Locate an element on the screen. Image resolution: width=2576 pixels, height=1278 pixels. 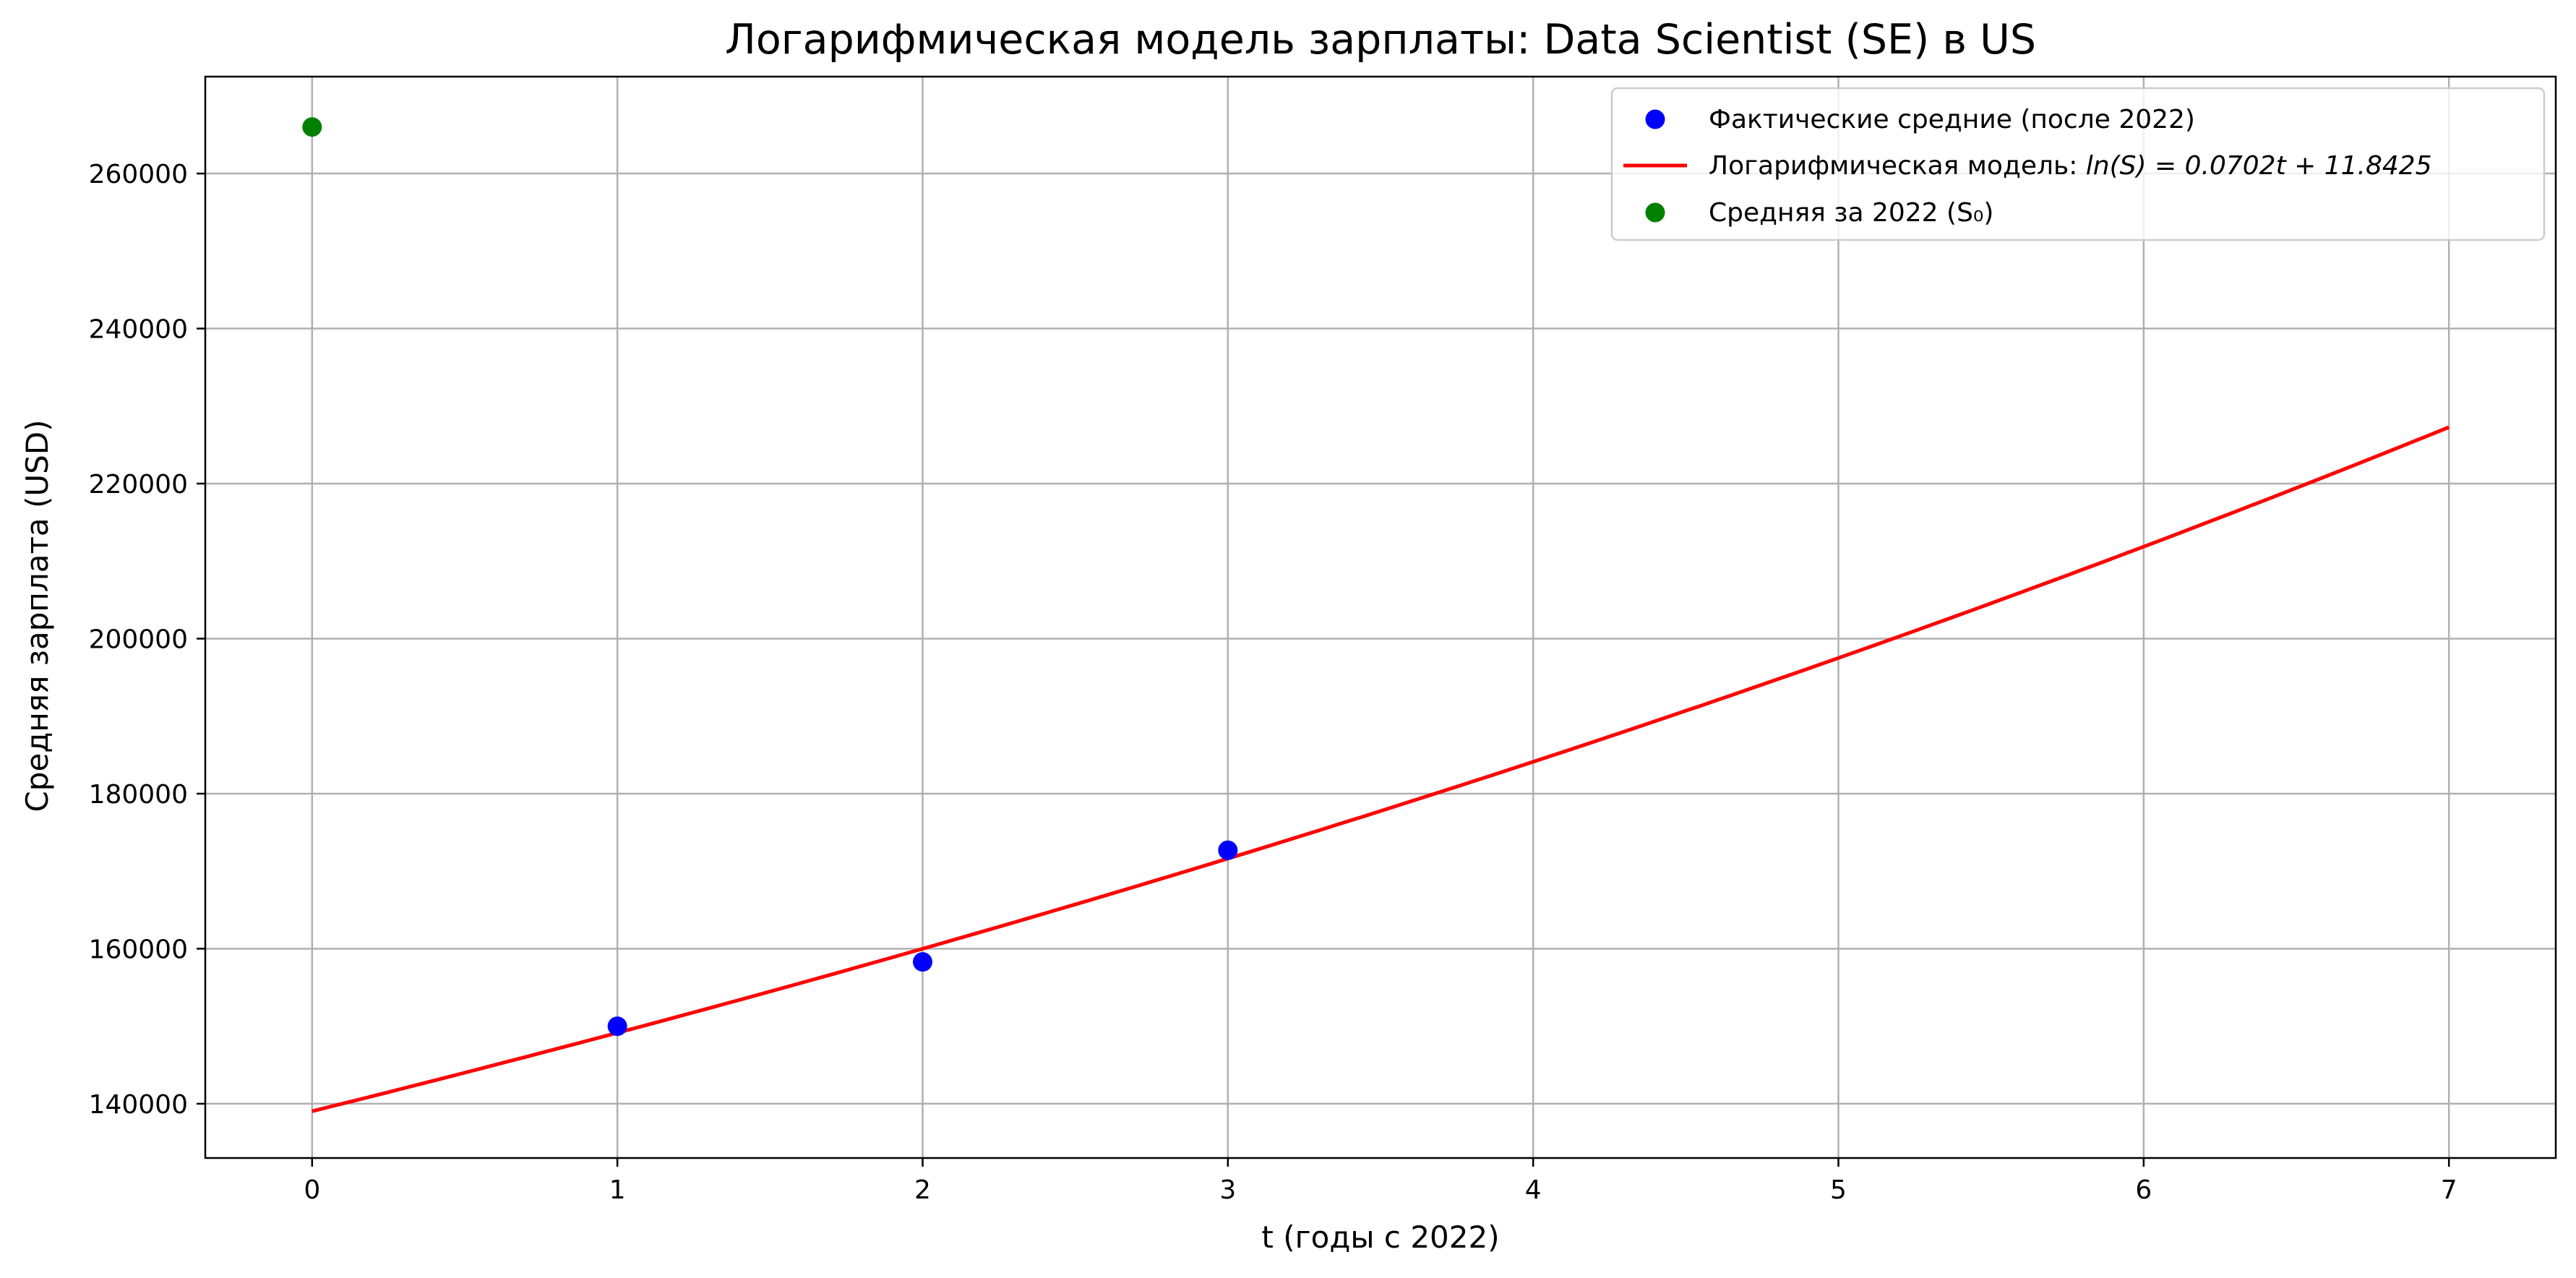
y-axis-label: Средняя зарплата (USD) is located at coordinates (38, 615).